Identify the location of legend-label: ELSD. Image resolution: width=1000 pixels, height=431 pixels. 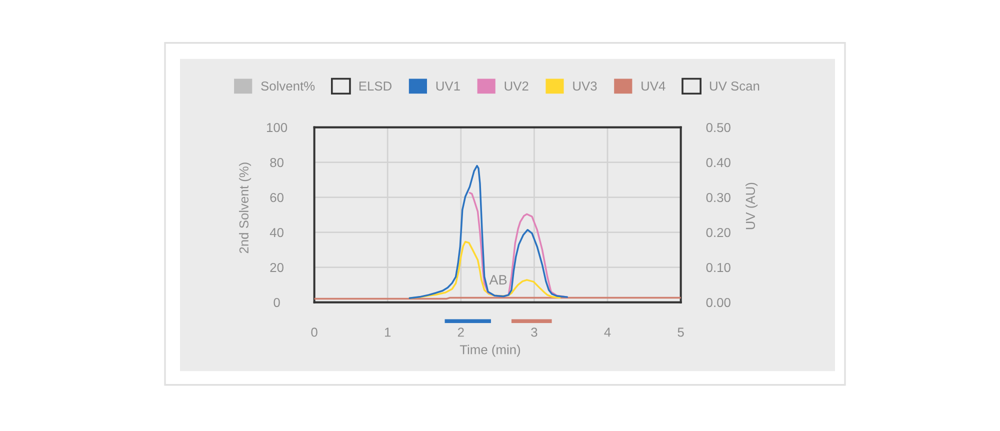
(375, 86).